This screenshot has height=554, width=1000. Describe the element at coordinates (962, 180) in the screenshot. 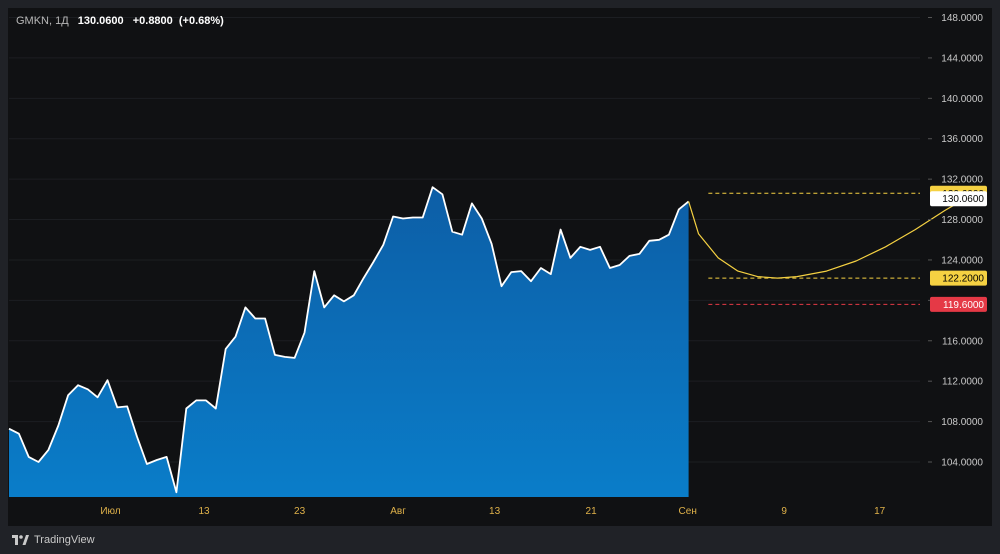

I see `y-tick-label: 132.0000` at that location.